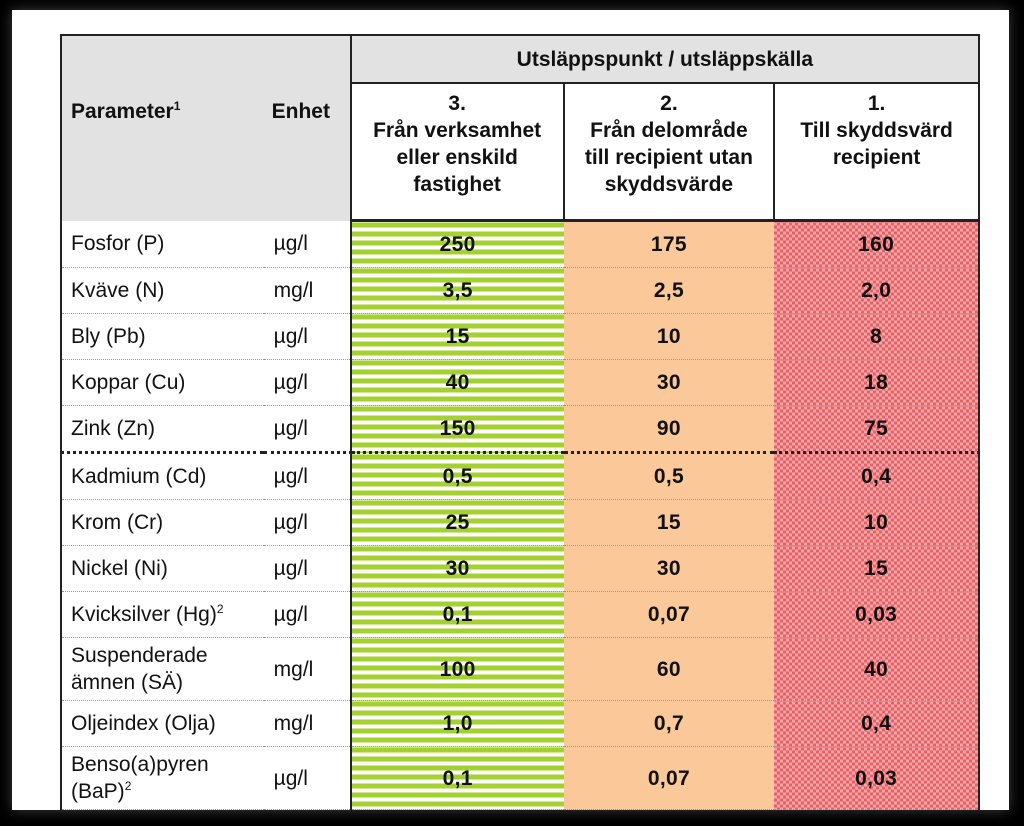 This screenshot has width=1024, height=826. I want to click on value-col1-cell: 15, so click(877, 568).